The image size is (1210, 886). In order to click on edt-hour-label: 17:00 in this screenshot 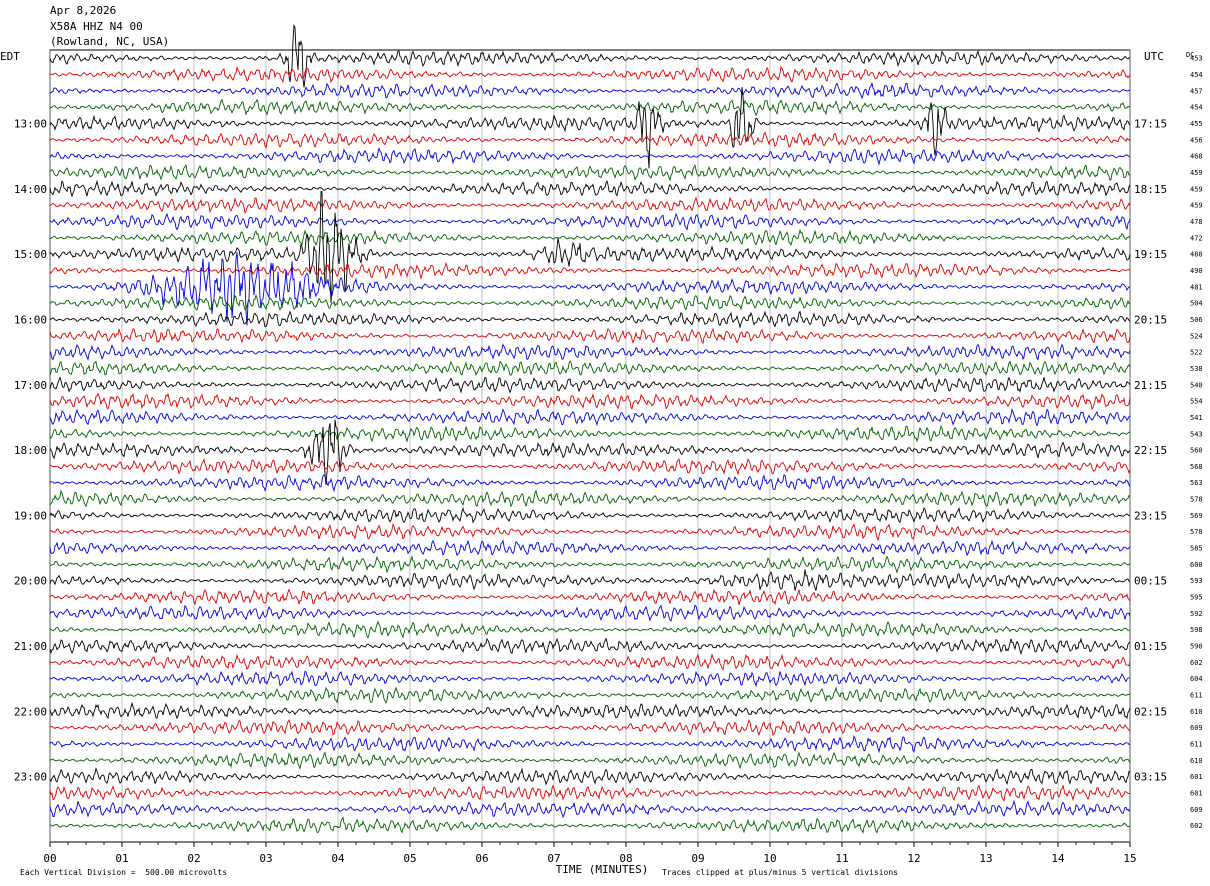, I will do `click(30, 385)`.